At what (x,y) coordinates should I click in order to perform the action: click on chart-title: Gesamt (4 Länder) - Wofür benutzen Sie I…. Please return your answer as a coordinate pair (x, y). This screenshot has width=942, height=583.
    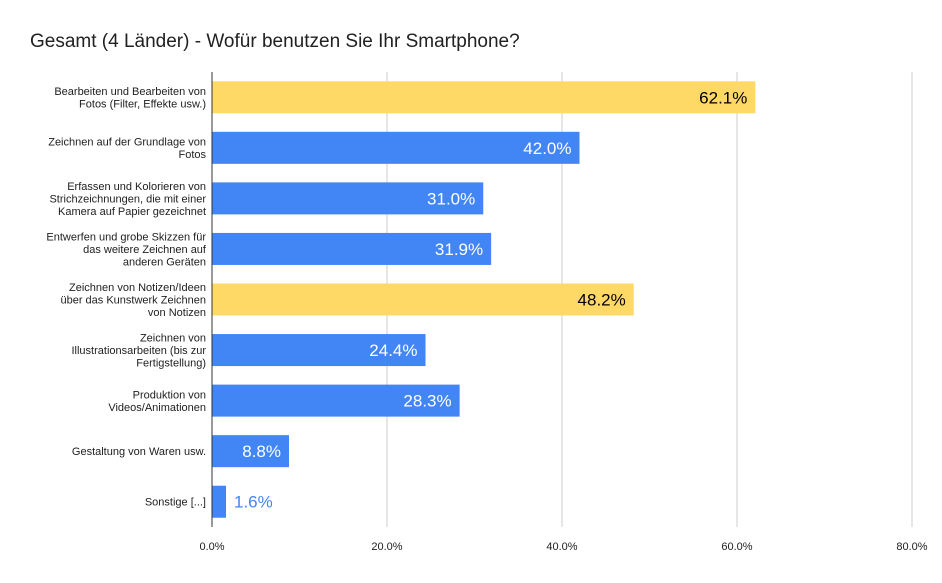
    Looking at the image, I should click on (275, 41).